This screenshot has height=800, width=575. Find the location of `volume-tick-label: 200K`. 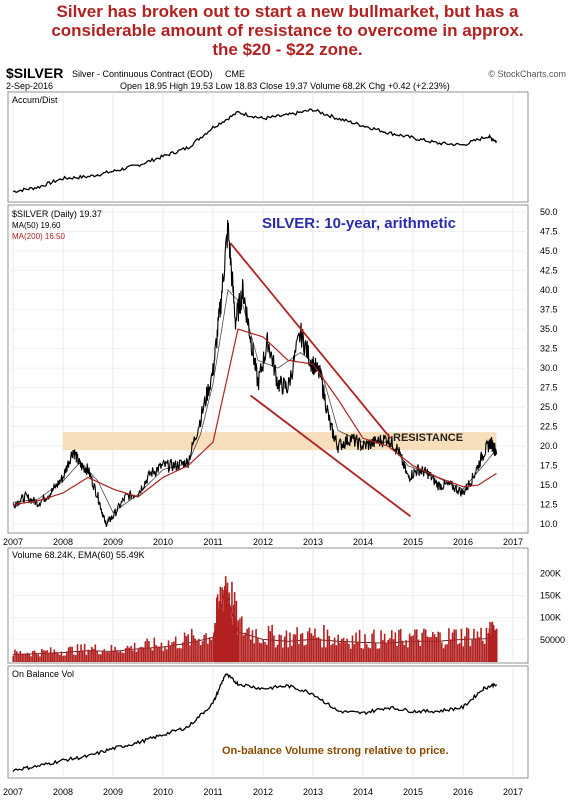

volume-tick-label: 200K is located at coordinates (550, 573).